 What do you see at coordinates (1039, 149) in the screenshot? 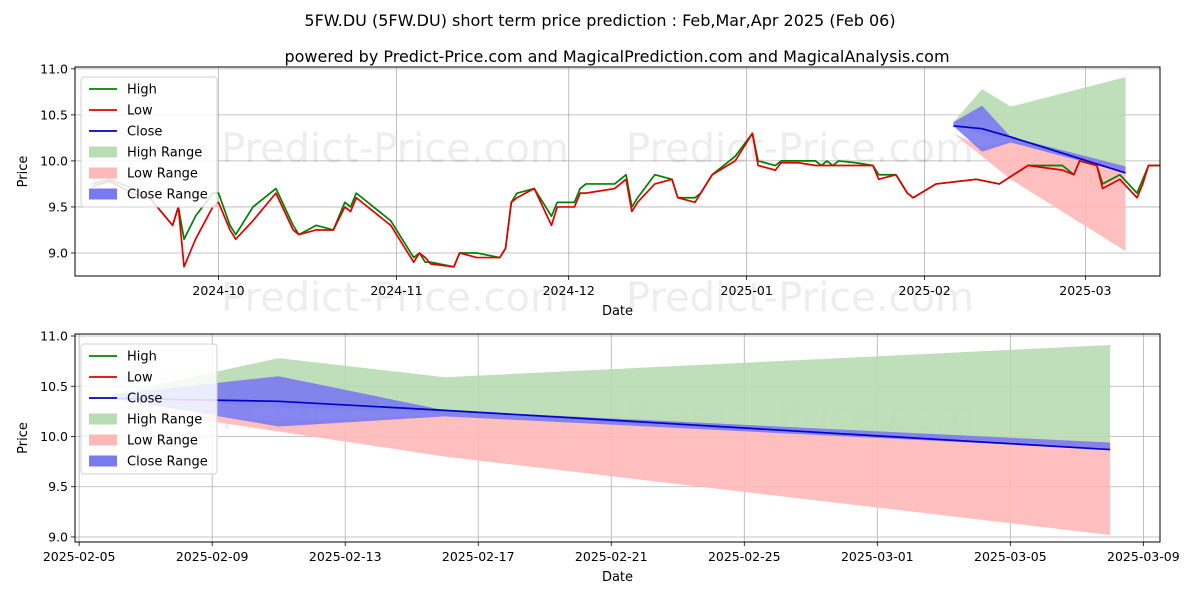
I see `close-series-line` at bounding box center [1039, 149].